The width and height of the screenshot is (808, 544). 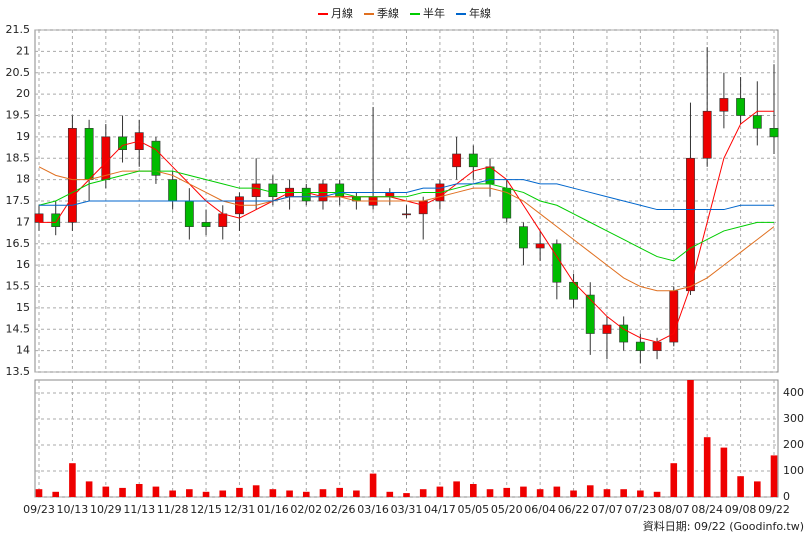 I want to click on footnote: 資料日期: 09/22 (Goodinfo.tw), so click(x=723, y=526).